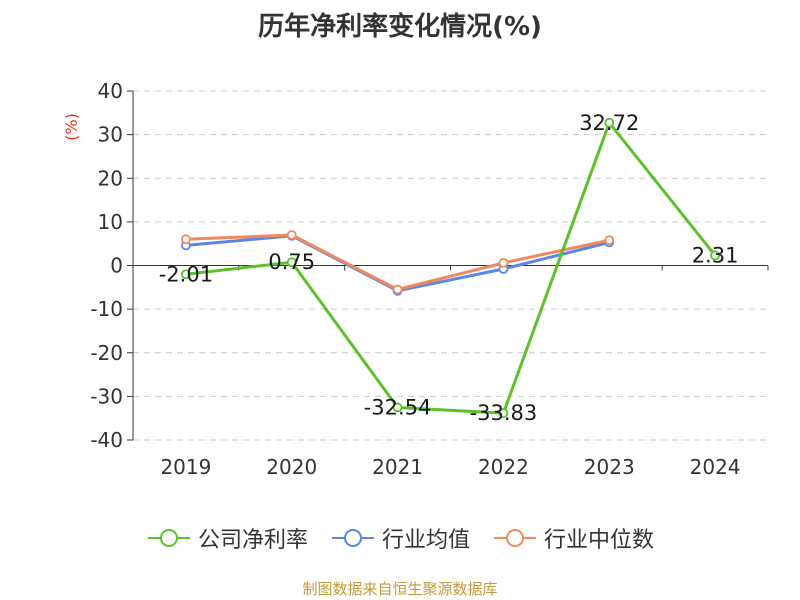 Image resolution: width=800 pixels, height=600 pixels. I want to click on x-tick-label: 2024, so click(715, 467).